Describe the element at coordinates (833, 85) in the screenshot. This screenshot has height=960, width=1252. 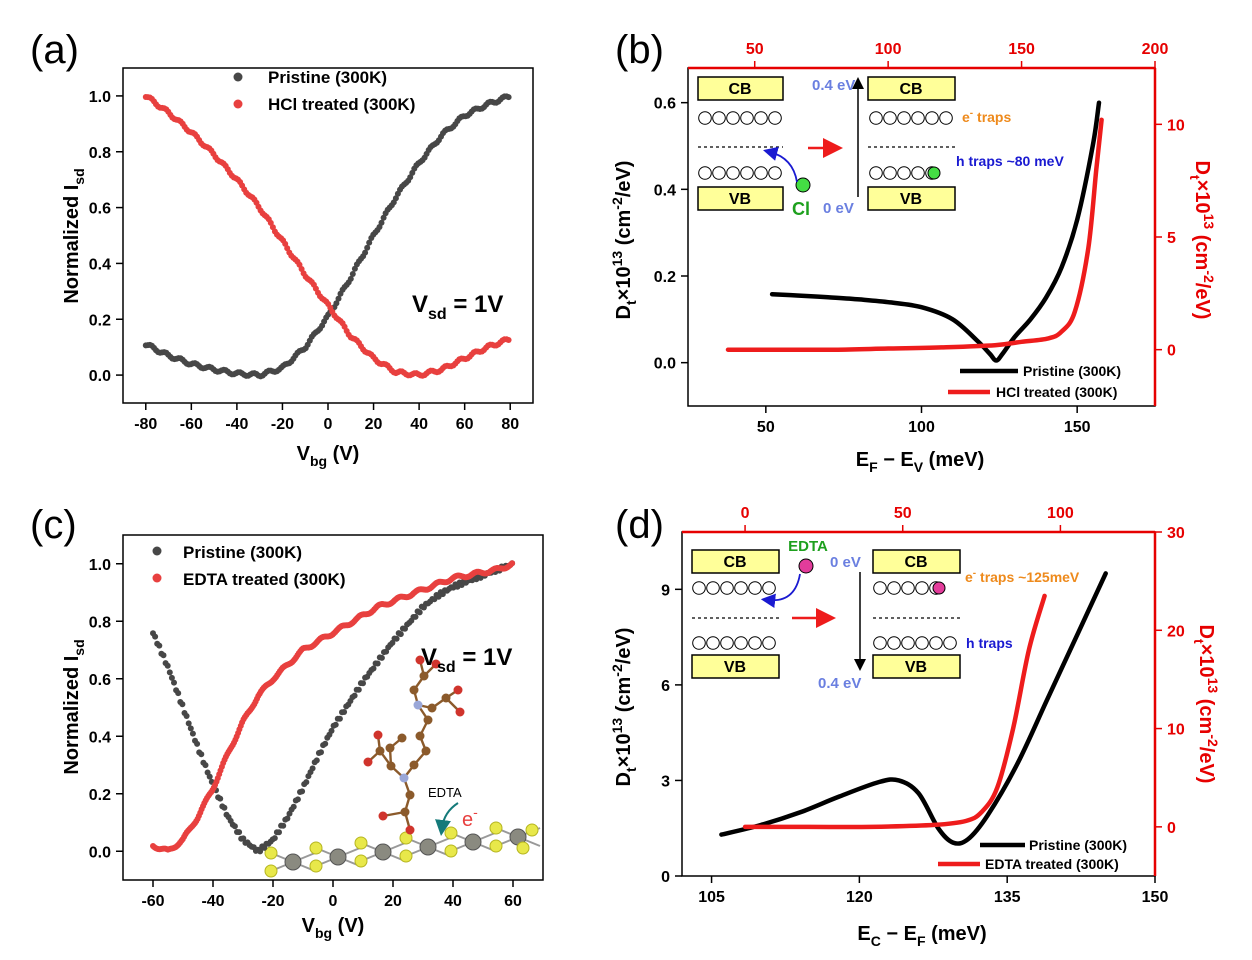
I see `energy-top-b: 0.4 eV` at that location.